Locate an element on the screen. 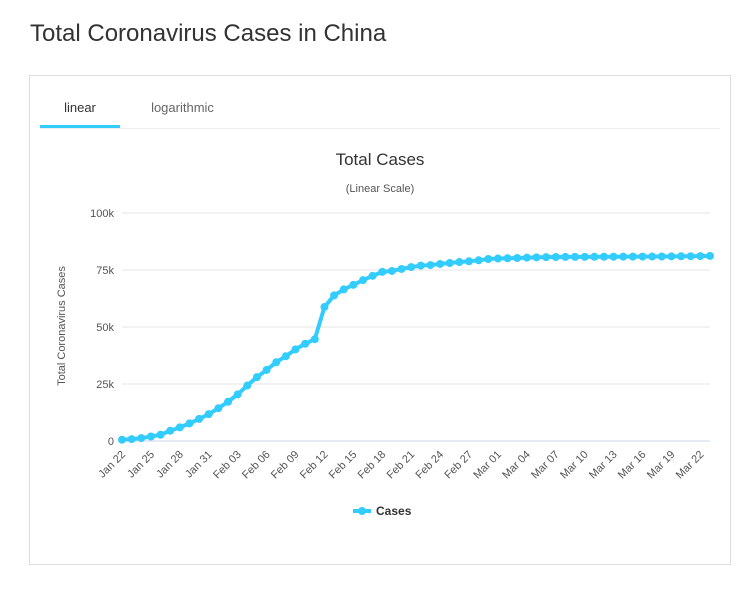  x-tick-label: Feb 06 is located at coordinates (256, 465).